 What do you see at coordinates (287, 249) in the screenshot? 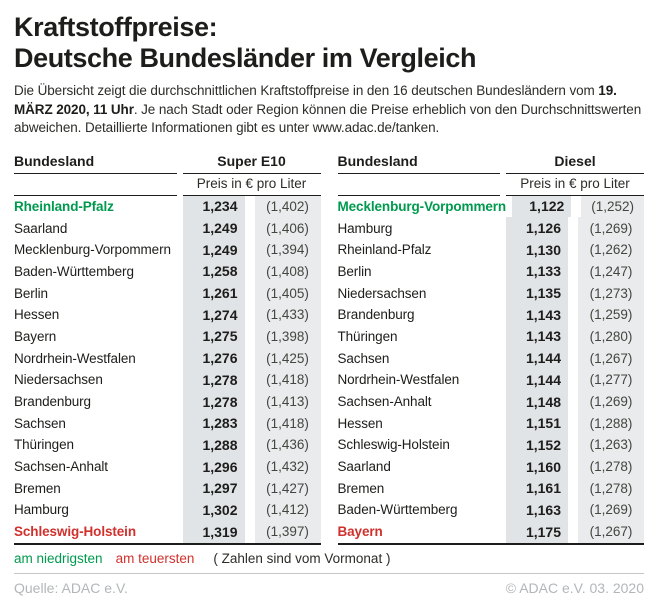
I see `price-previous: (1,394)` at bounding box center [287, 249].